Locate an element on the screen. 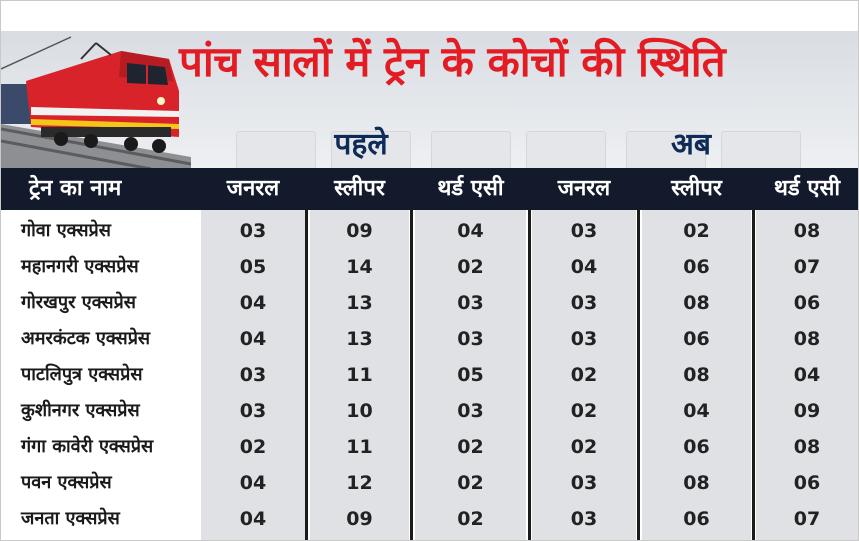 This screenshot has height=541, width=859. table-row: गंगा कावेरी एक्सप्रेस 02 11 02 02 06 08 is located at coordinates (429, 447).